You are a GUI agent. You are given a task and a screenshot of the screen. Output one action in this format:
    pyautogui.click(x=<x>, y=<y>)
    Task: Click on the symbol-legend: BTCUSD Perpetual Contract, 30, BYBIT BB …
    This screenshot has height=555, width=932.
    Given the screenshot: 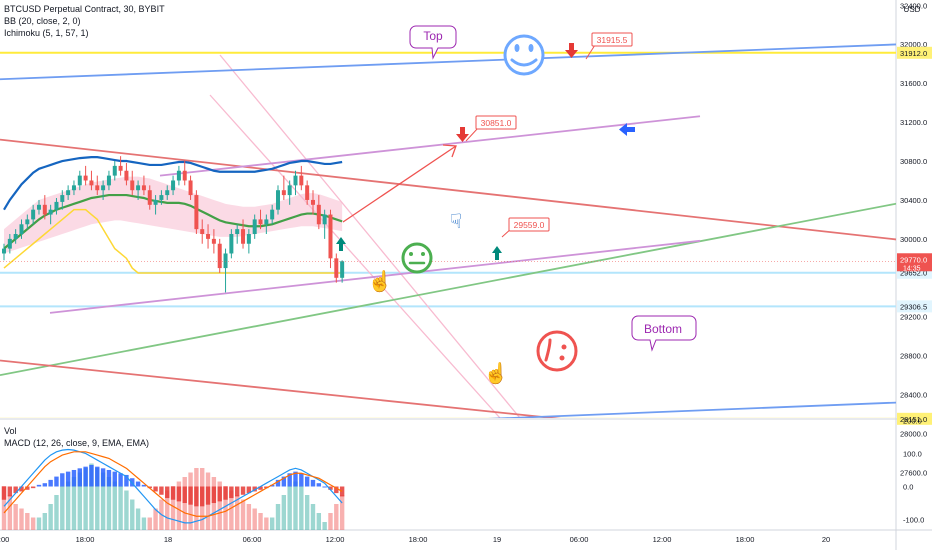 What is the action you would take?
    pyautogui.click(x=84, y=21)
    